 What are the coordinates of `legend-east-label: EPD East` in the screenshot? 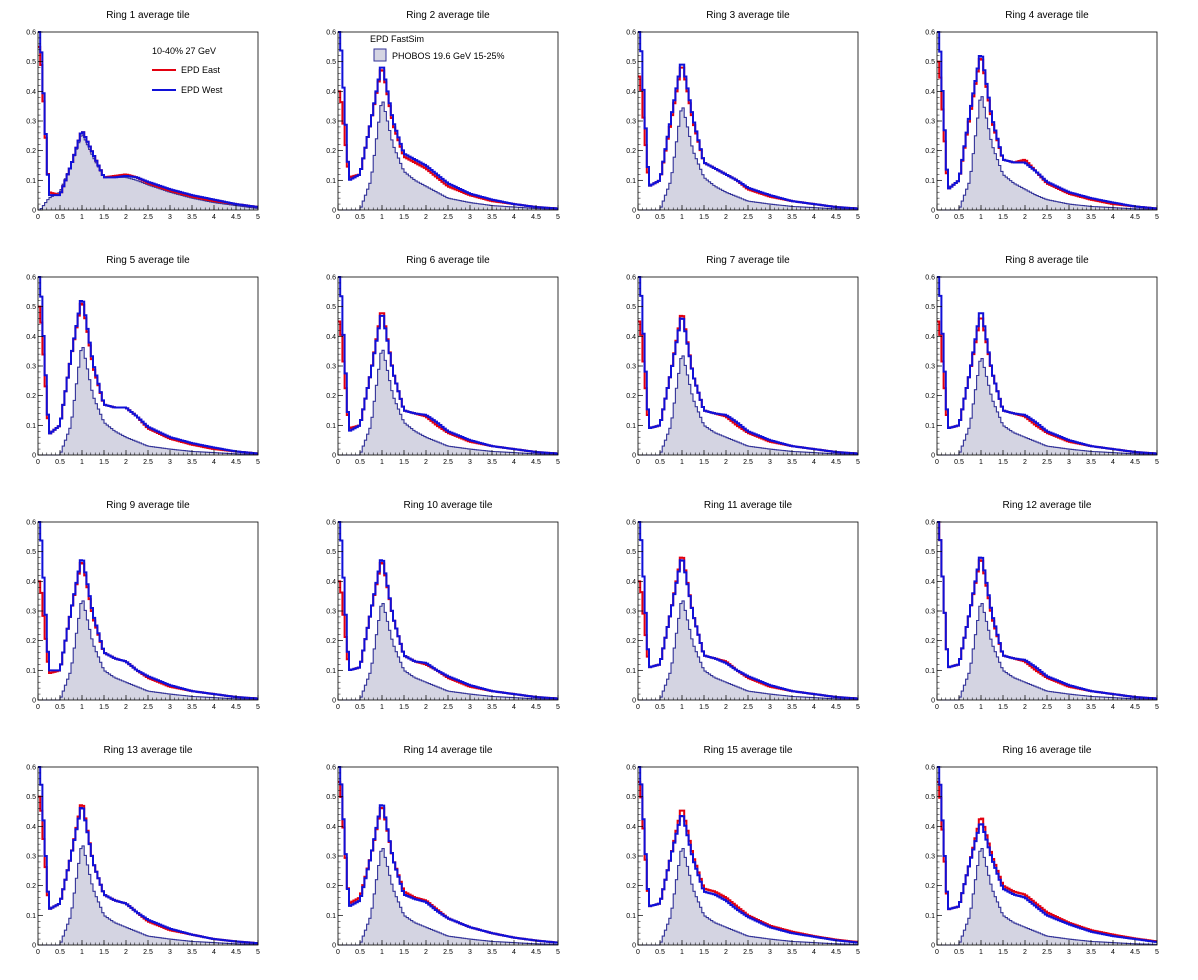 It's located at (201, 70).